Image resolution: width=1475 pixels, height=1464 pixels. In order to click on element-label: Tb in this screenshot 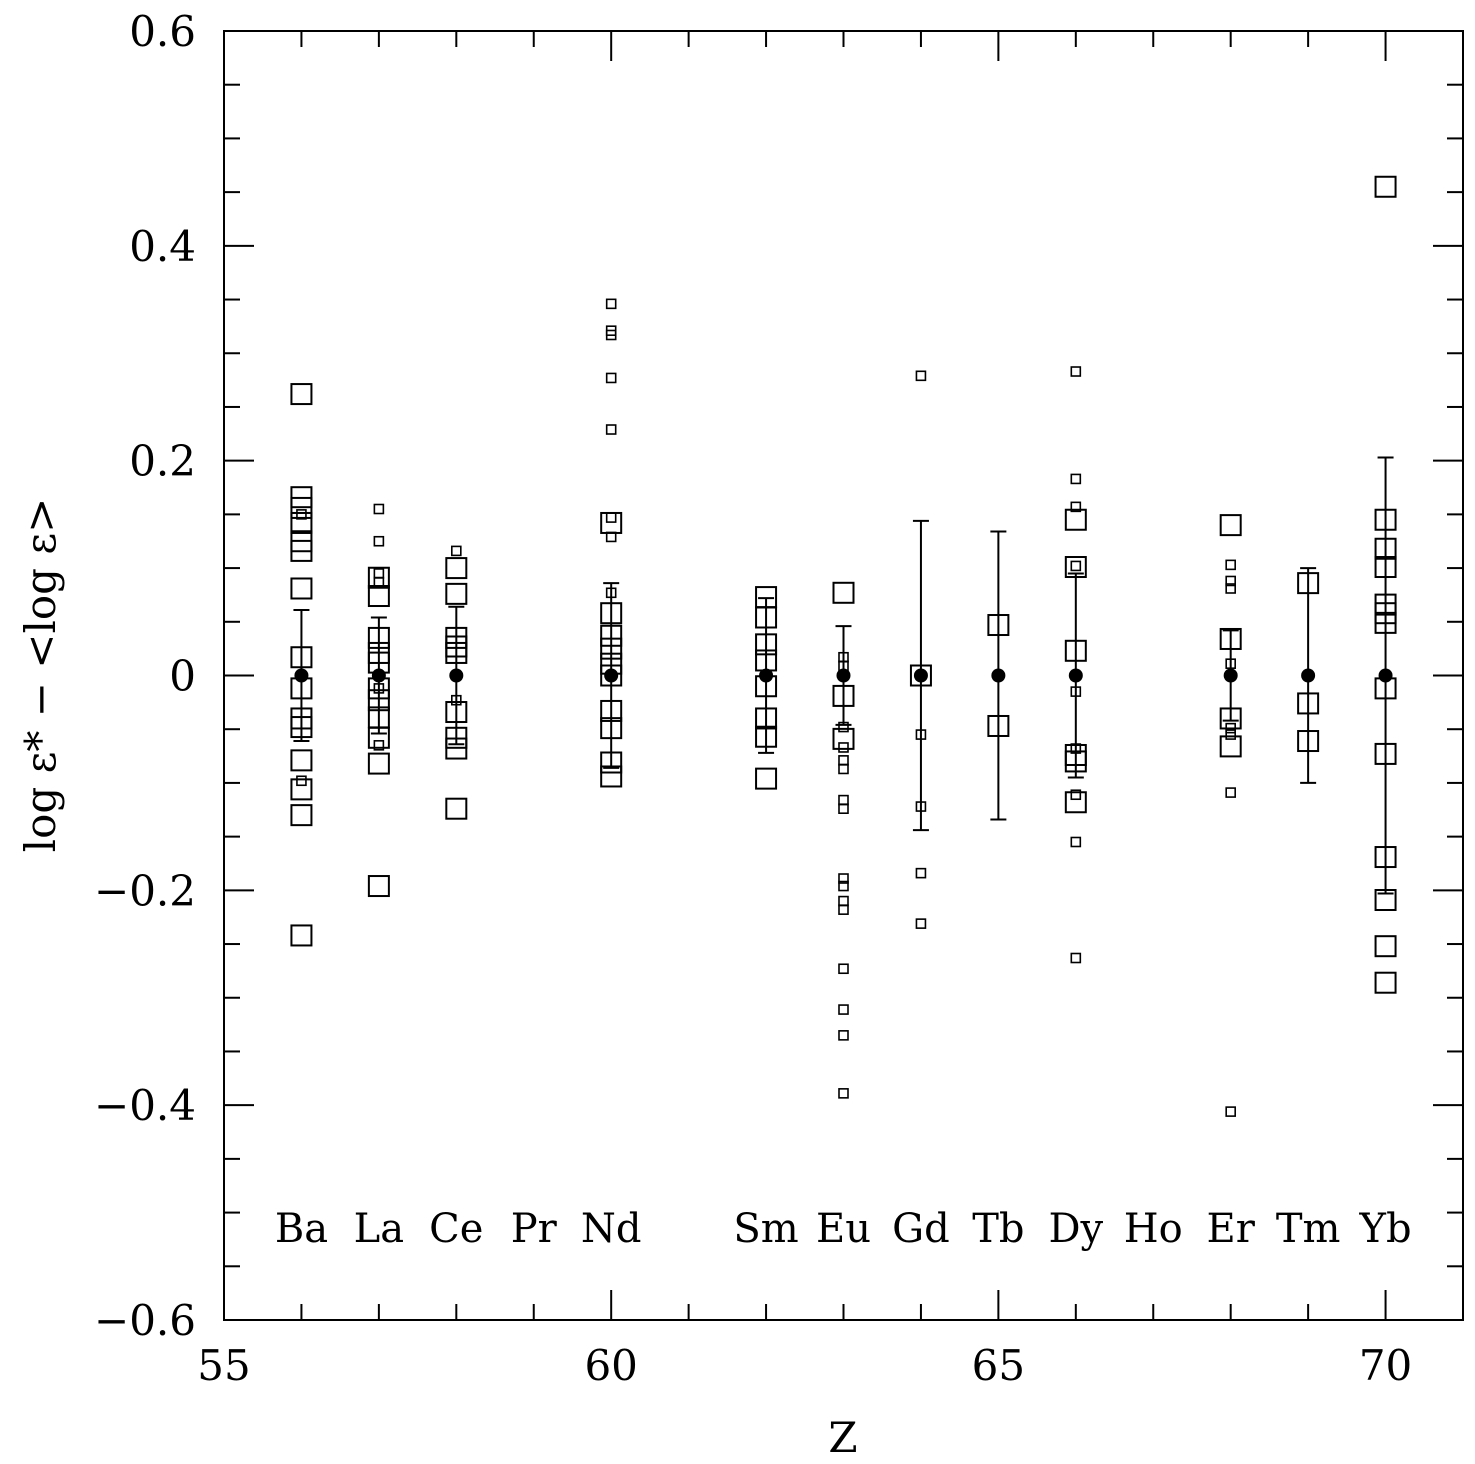, I will do `click(998, 1229)`.